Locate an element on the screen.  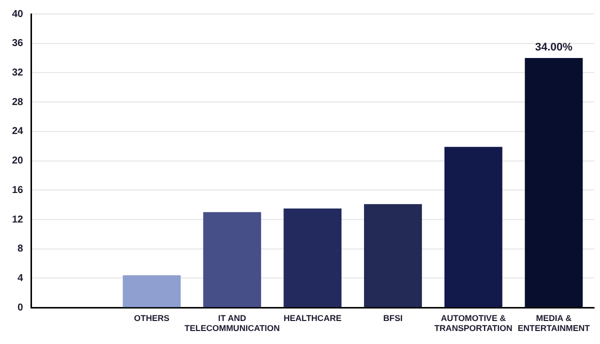
data-label: 34.00% is located at coordinates (554, 48).